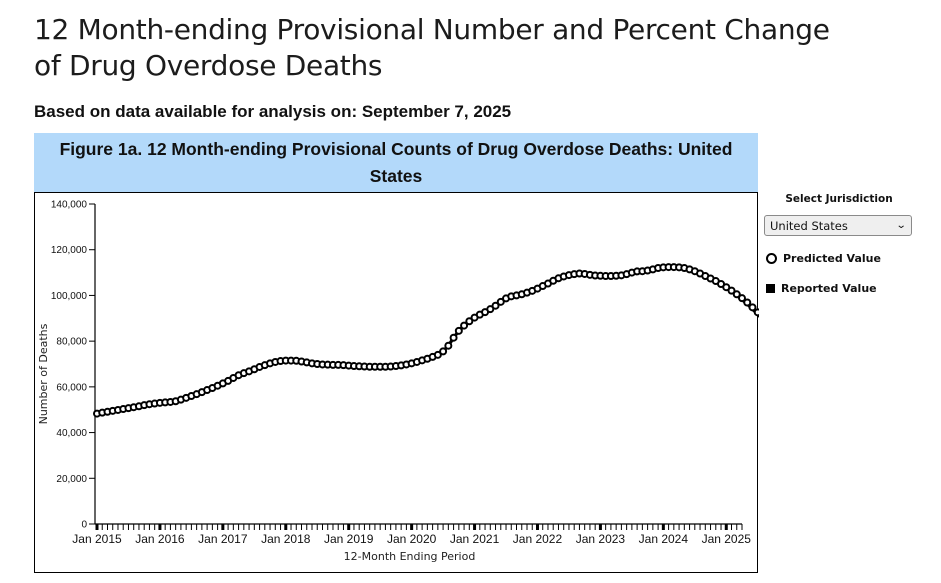  I want to click on chevron-down-icon: ⌄, so click(901, 225).